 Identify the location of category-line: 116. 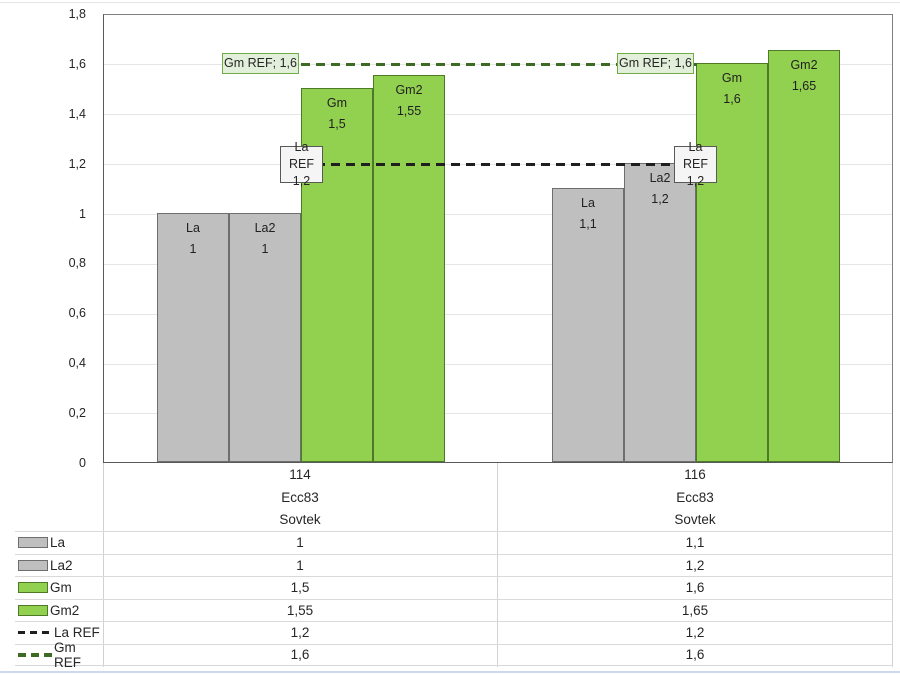
(695, 474).